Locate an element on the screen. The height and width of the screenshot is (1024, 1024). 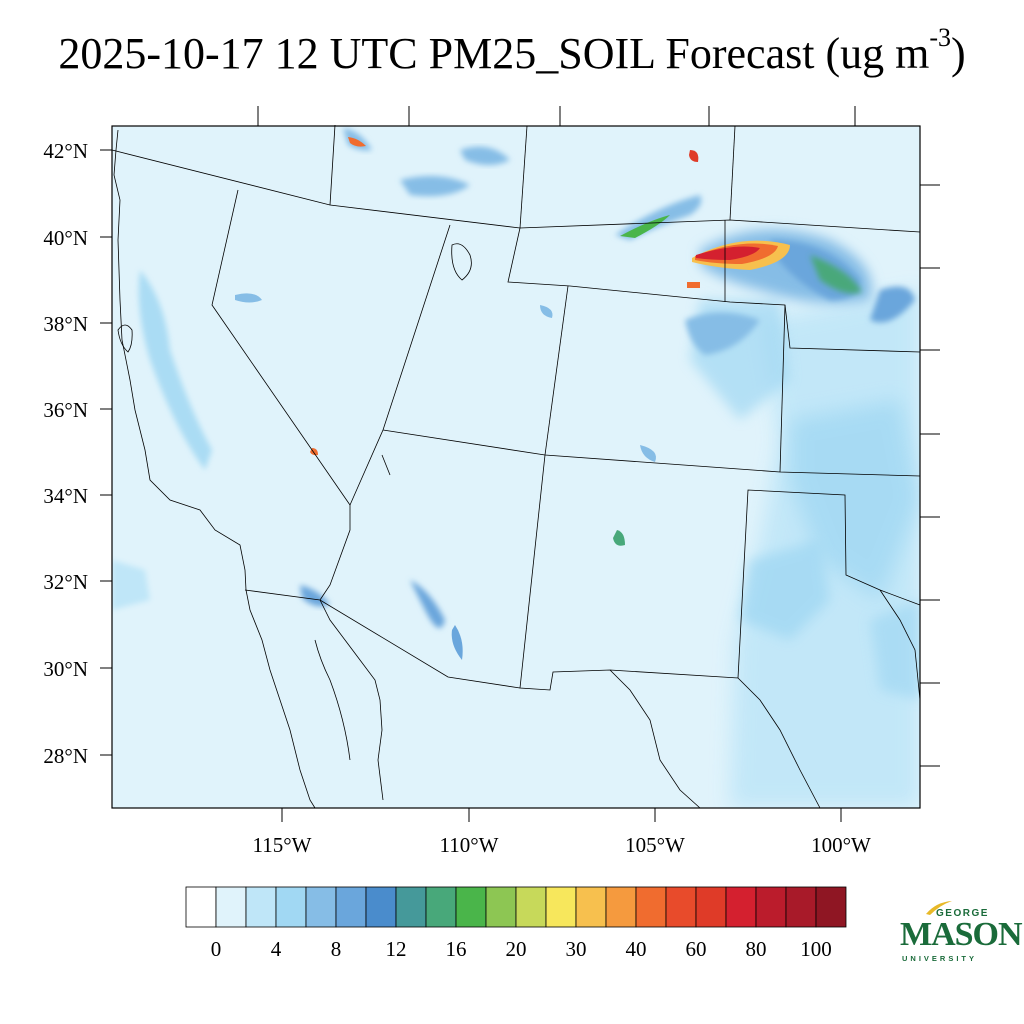
lon-label: 100°W is located at coordinates (841, 845).